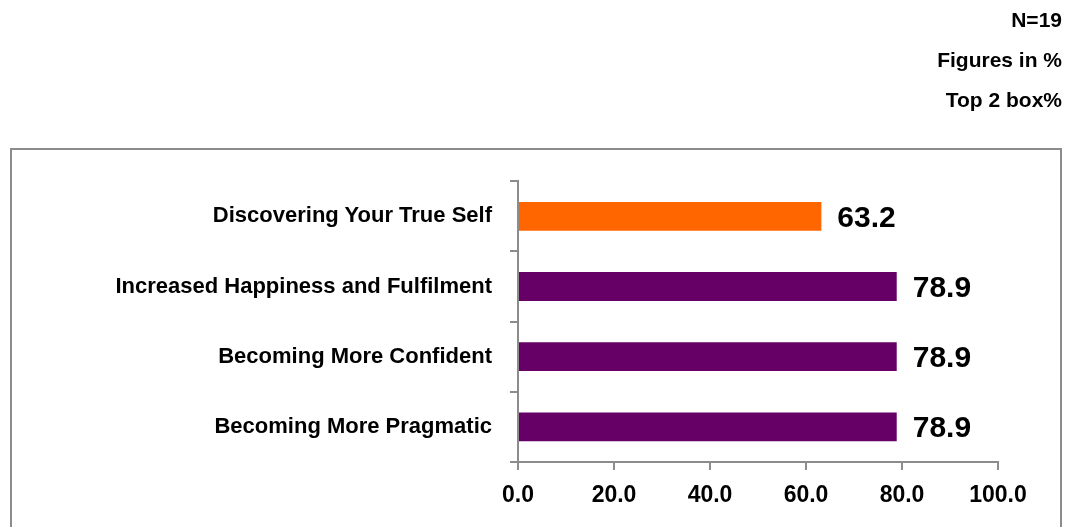 This screenshot has width=1070, height=527. Describe the element at coordinates (902, 494) in the screenshot. I see `x-tick-label: 80.0` at that location.